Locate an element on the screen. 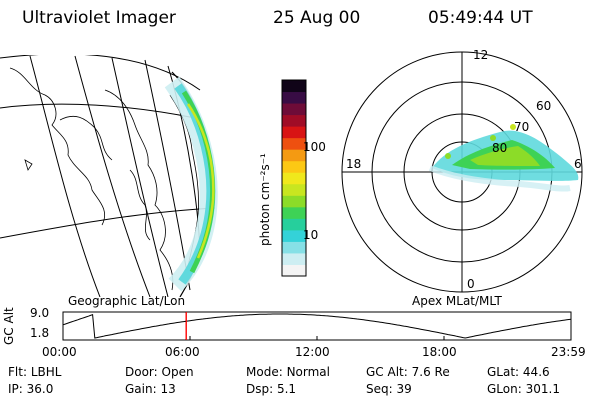 This screenshot has width=600, height=400. polar-aurora is located at coordinates (503, 158).